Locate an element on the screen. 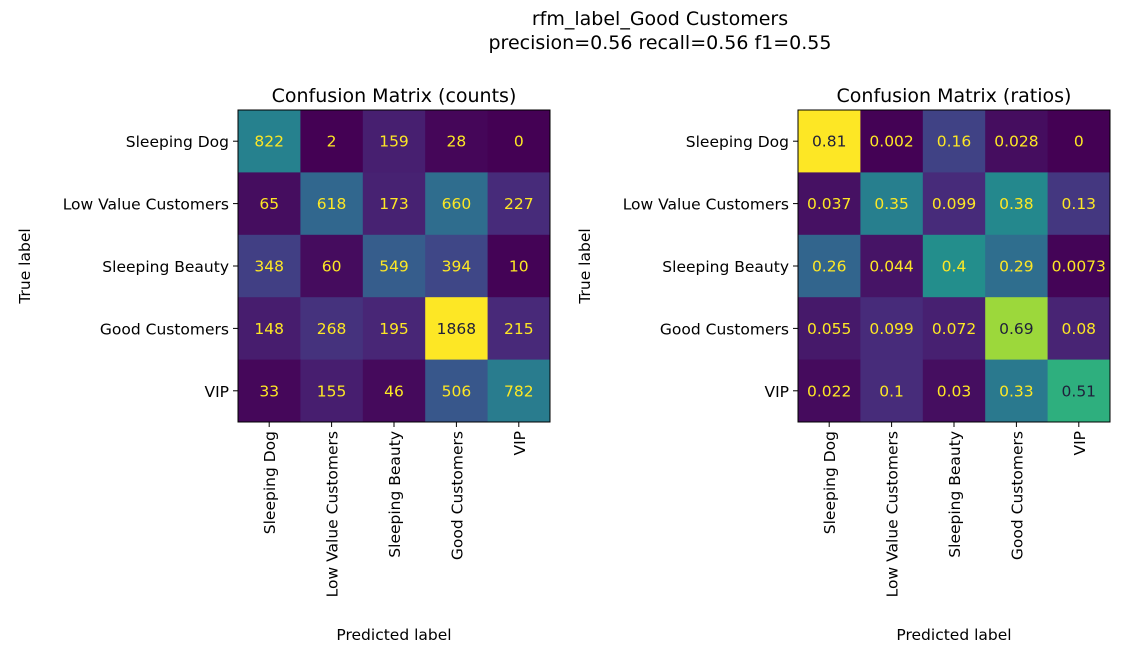 The image size is (1125, 655). axes-title: Confusion Matrix (counts) is located at coordinates (394, 96).